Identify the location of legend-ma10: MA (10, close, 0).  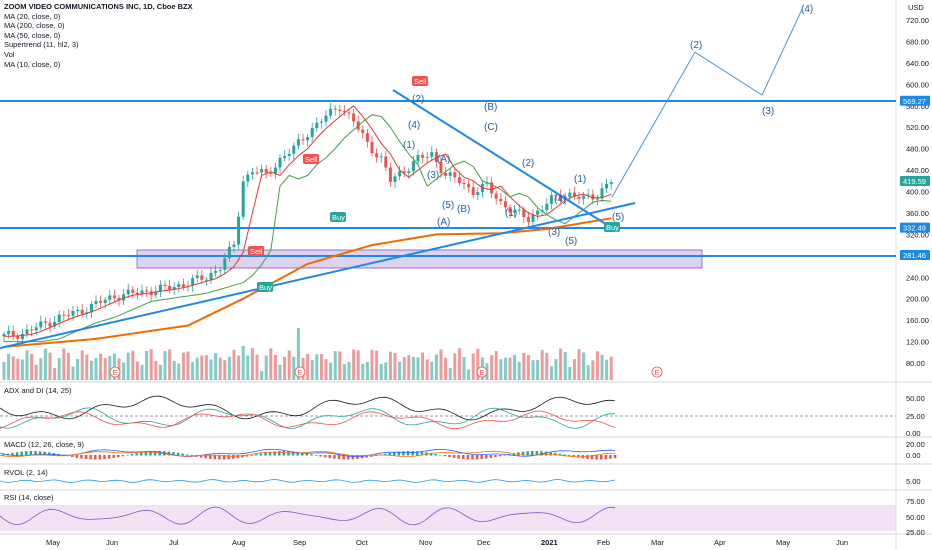
(32, 64).